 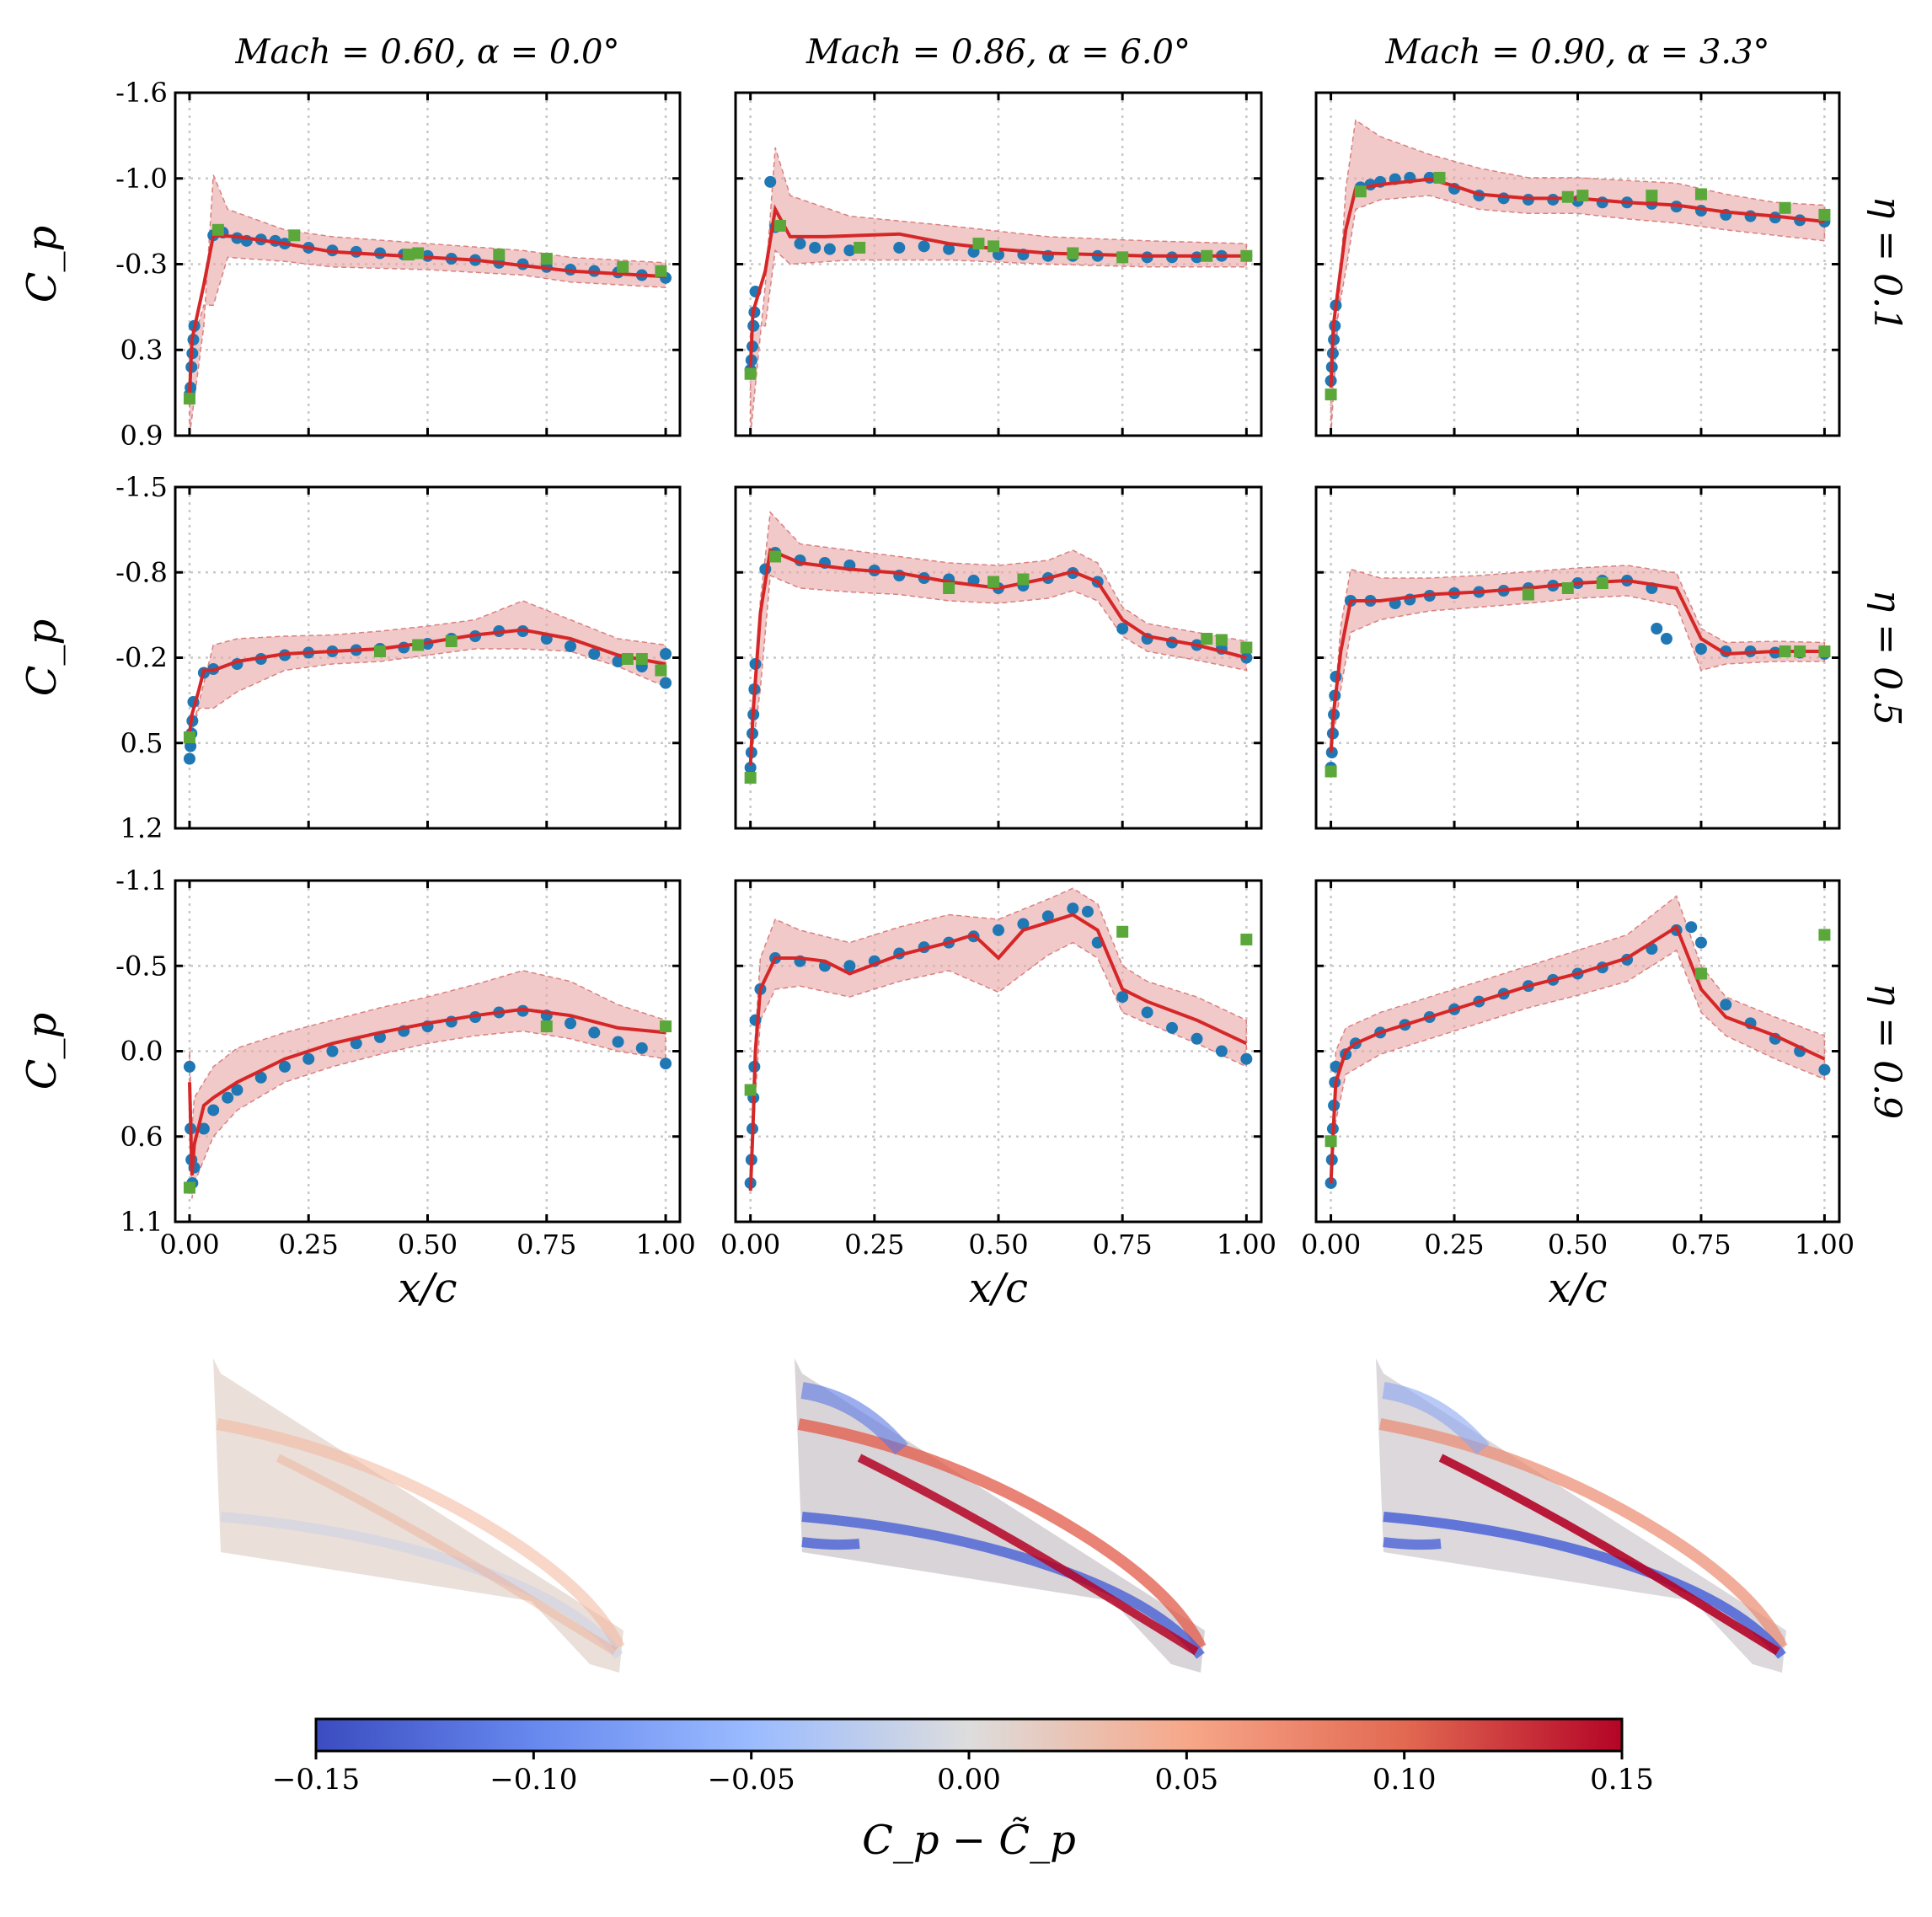 I want to click on y-tick-label: -1.0, so click(x=141, y=179).